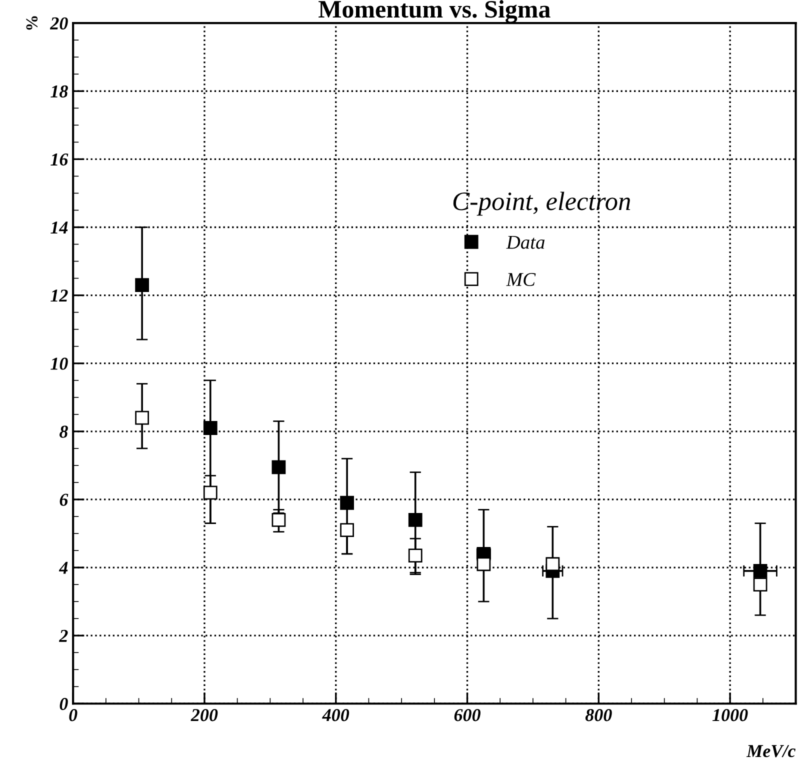  I want to click on x-tick-label: 400, so click(336, 715).